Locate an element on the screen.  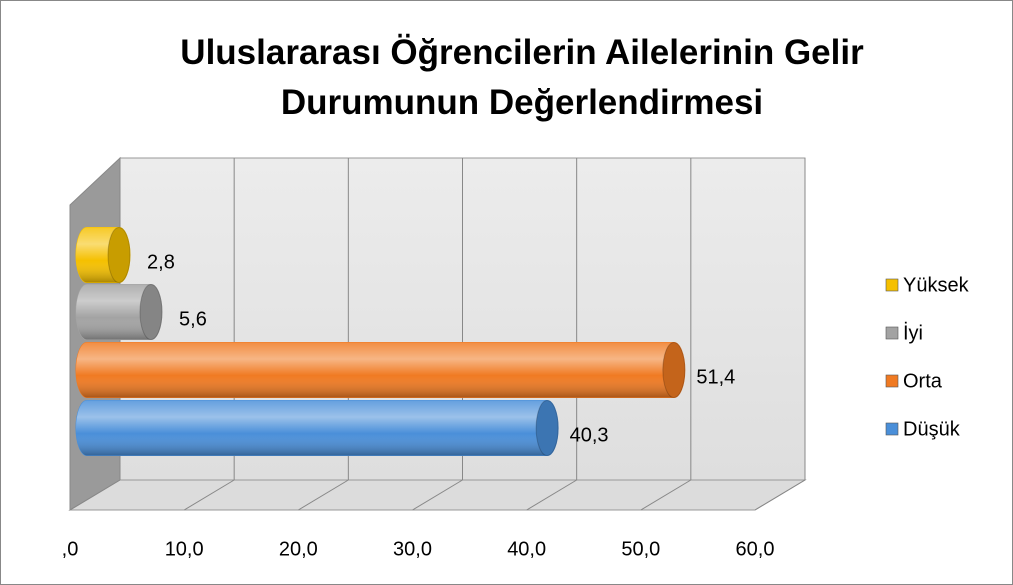
x-tick-label: 10,0 is located at coordinates (184, 549).